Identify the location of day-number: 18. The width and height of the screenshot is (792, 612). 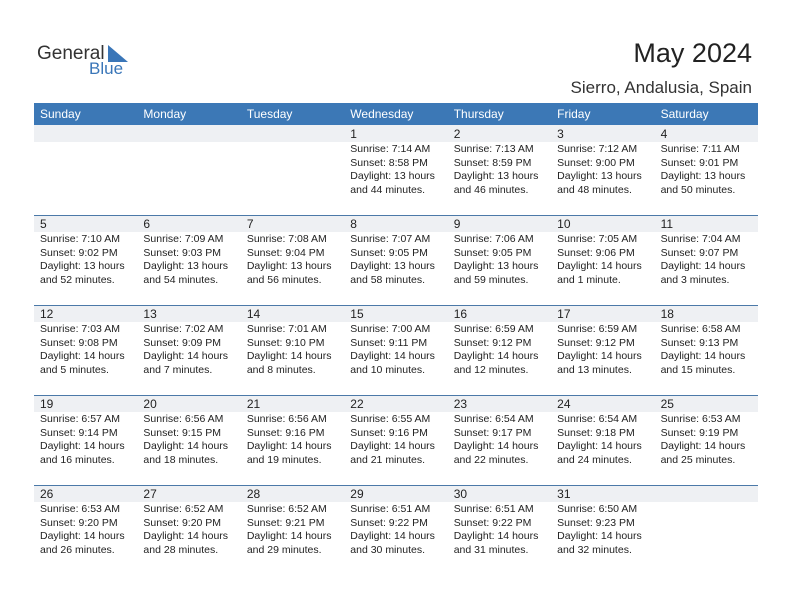
(667, 314).